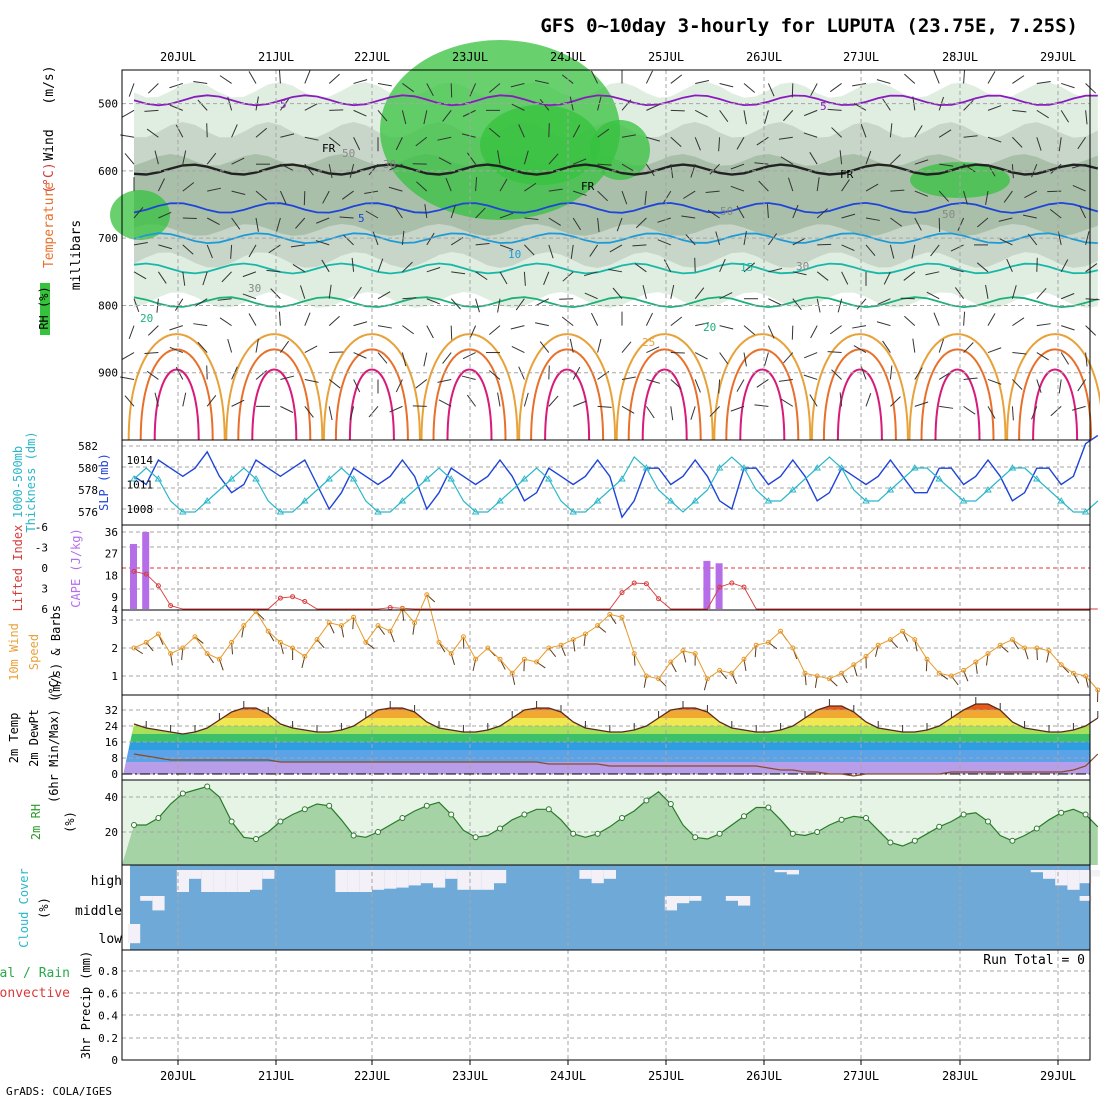 The image size is (1100, 1100). I want to click on cape-ytick-0: 4, so click(114, 609).